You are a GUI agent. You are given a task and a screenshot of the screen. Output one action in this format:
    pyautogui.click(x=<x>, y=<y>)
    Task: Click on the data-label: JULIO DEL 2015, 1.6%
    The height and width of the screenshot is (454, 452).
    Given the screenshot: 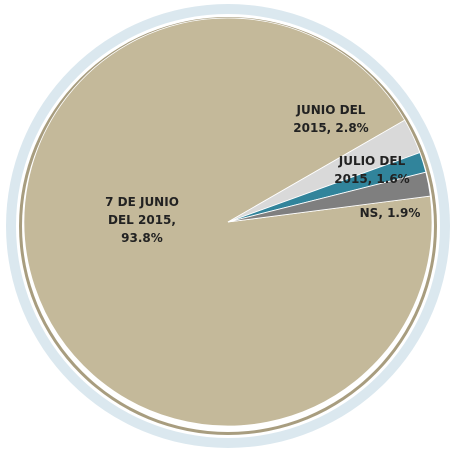 What is the action you would take?
    pyautogui.click(x=372, y=170)
    